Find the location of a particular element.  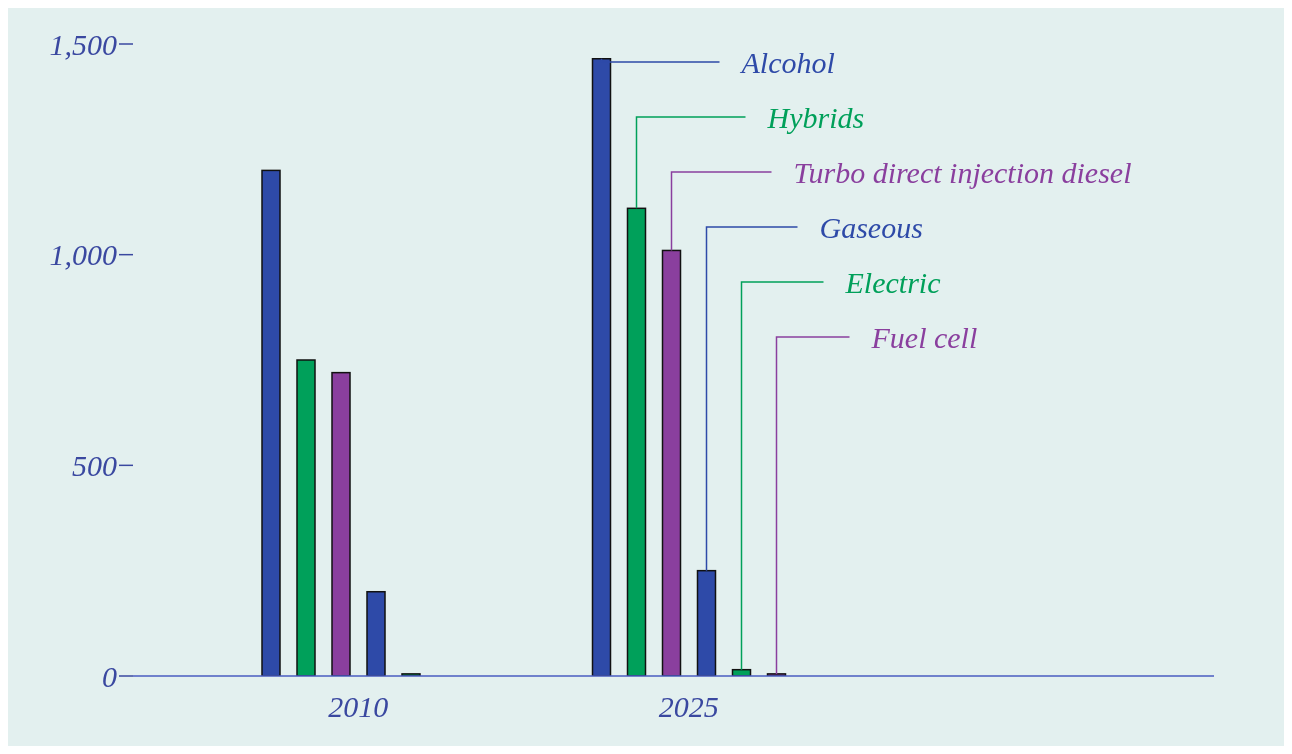

text: Fuel cell is located at coordinates (924, 337).